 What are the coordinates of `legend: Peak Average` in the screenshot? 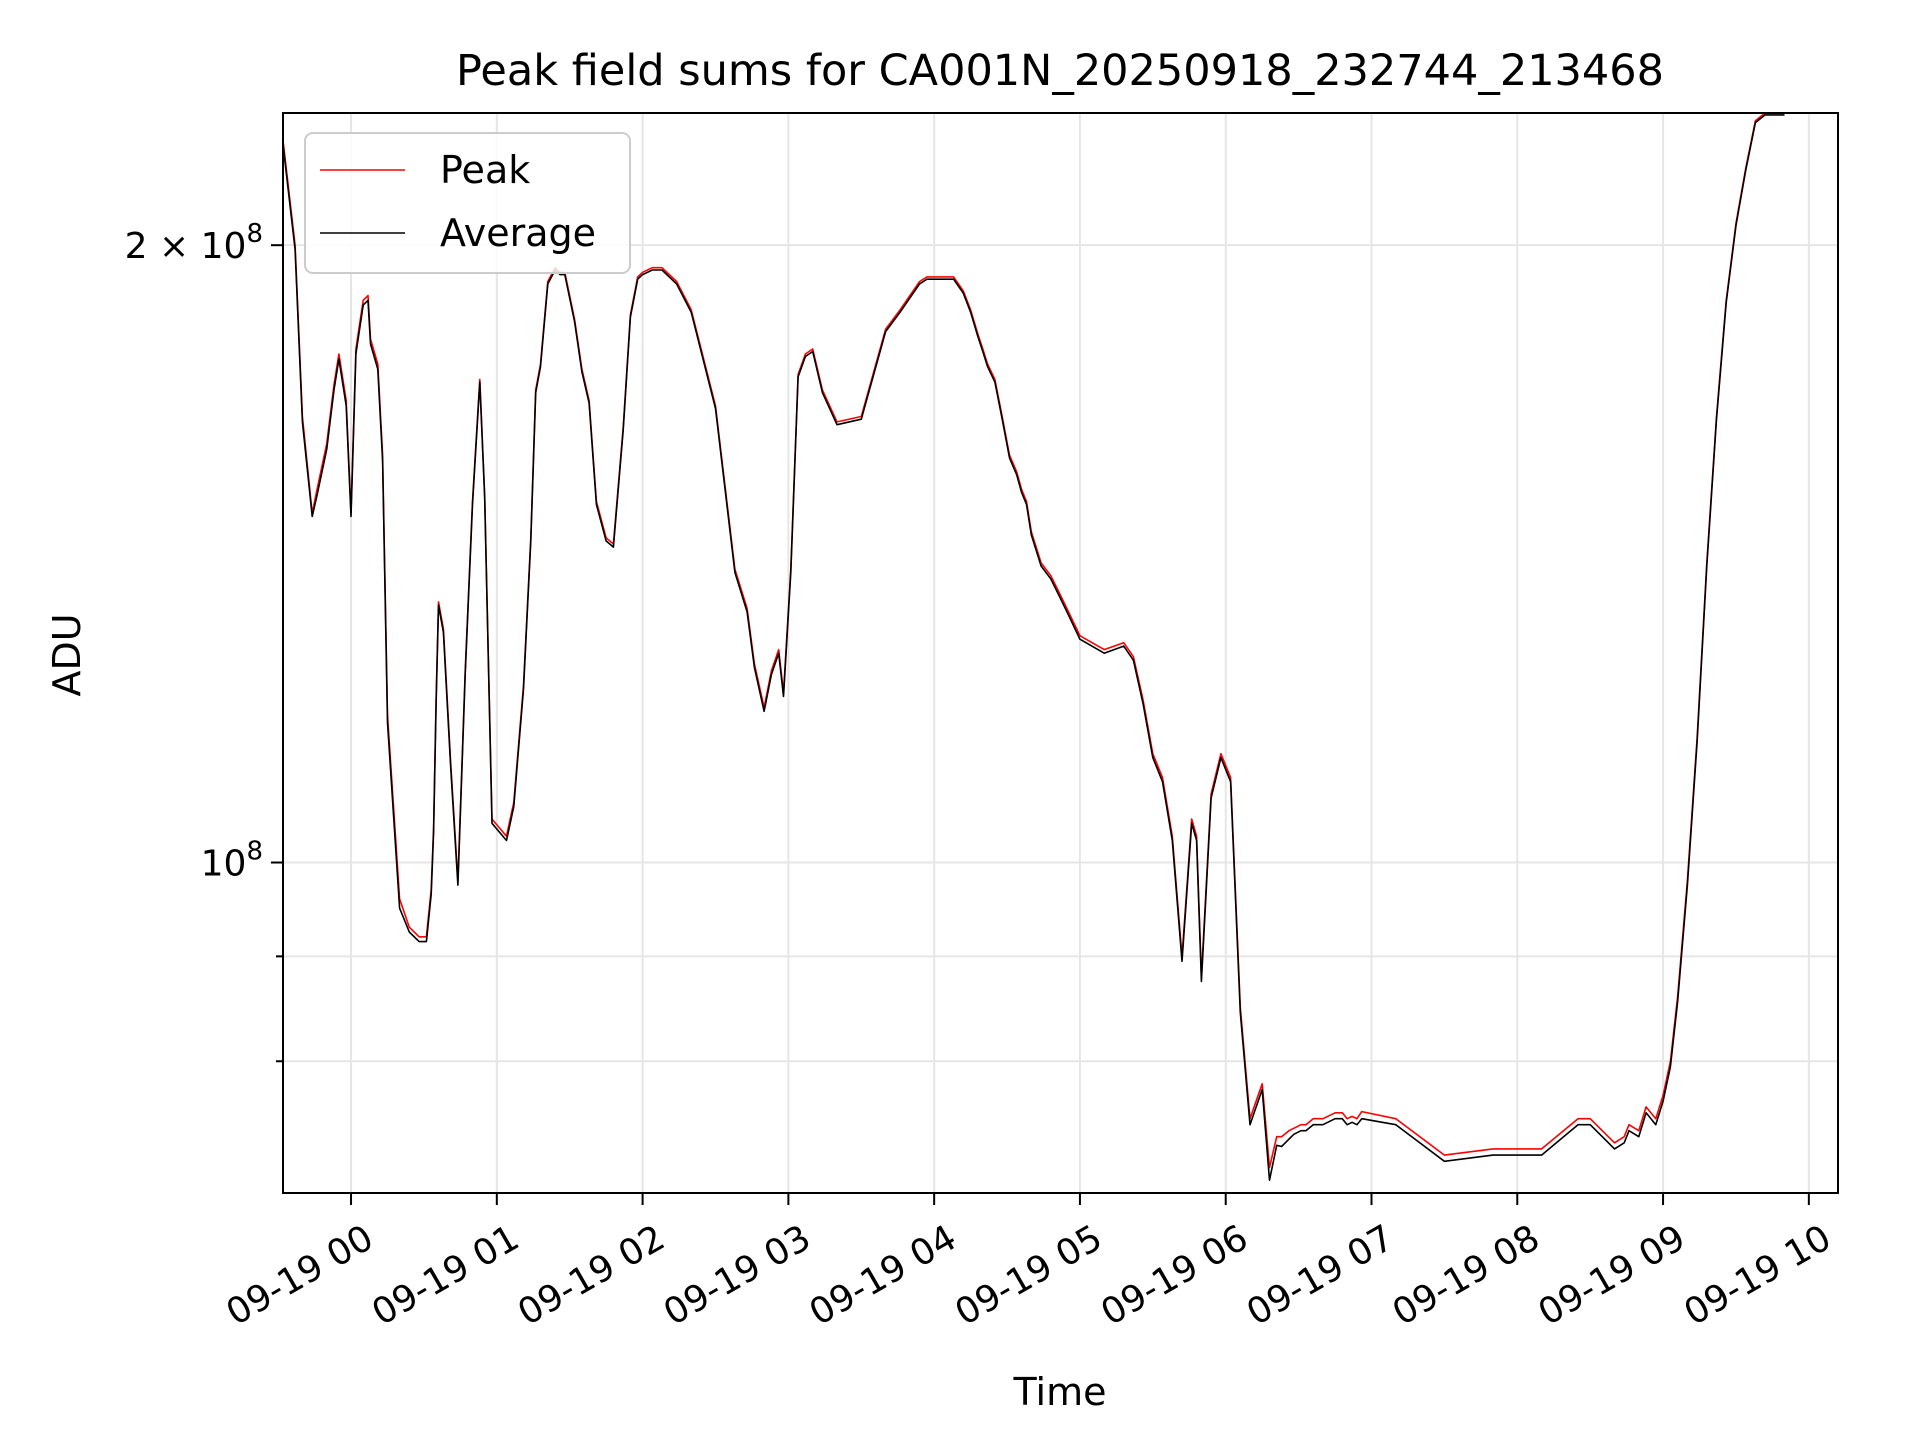 It's located at (467, 203).